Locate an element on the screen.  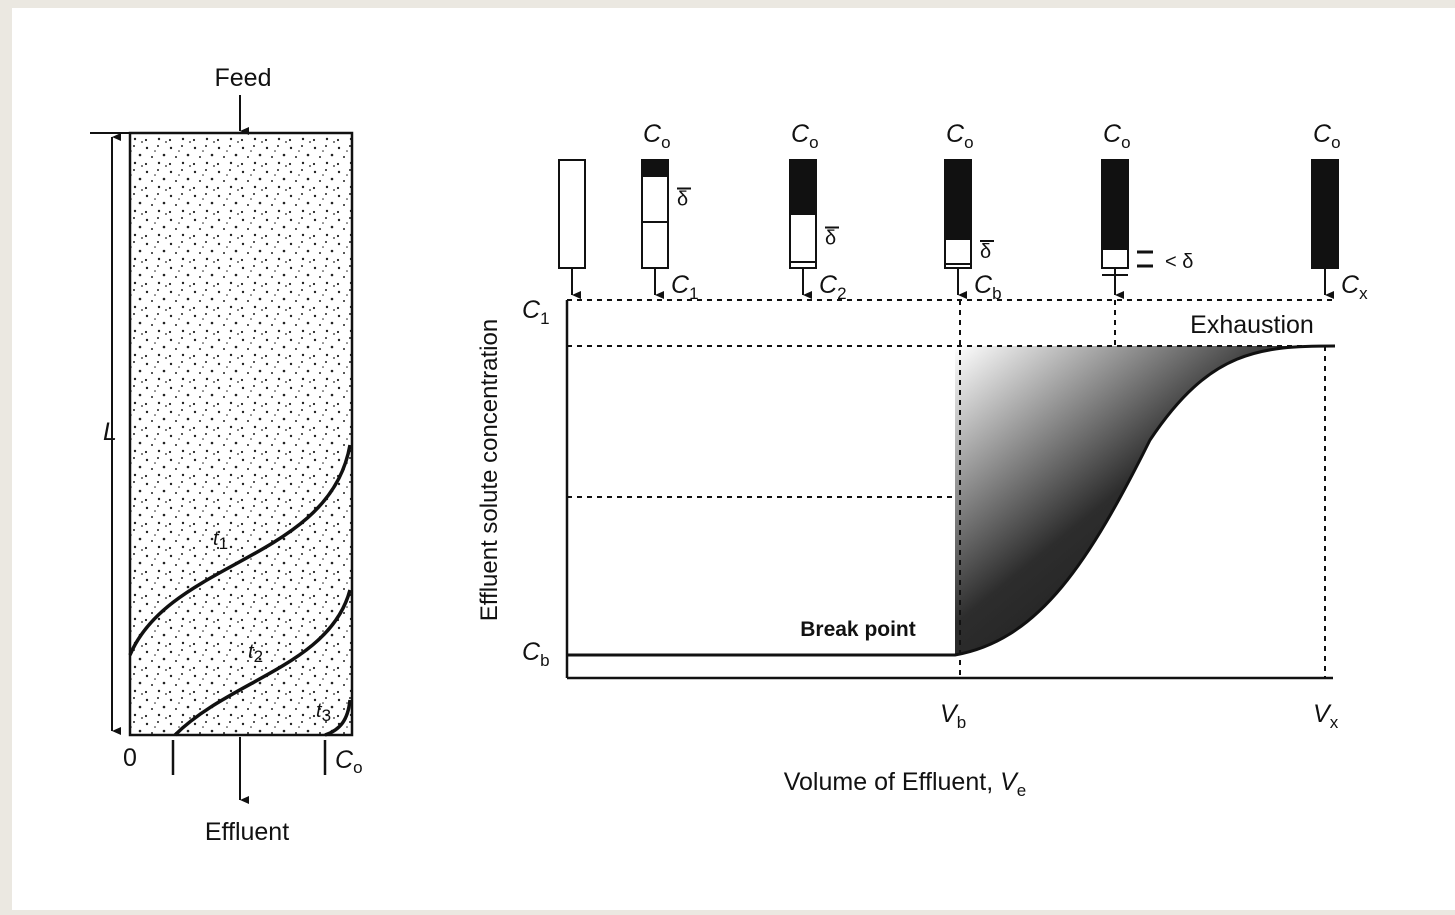
outlet-label: Cx is located at coordinates (1354, 287).